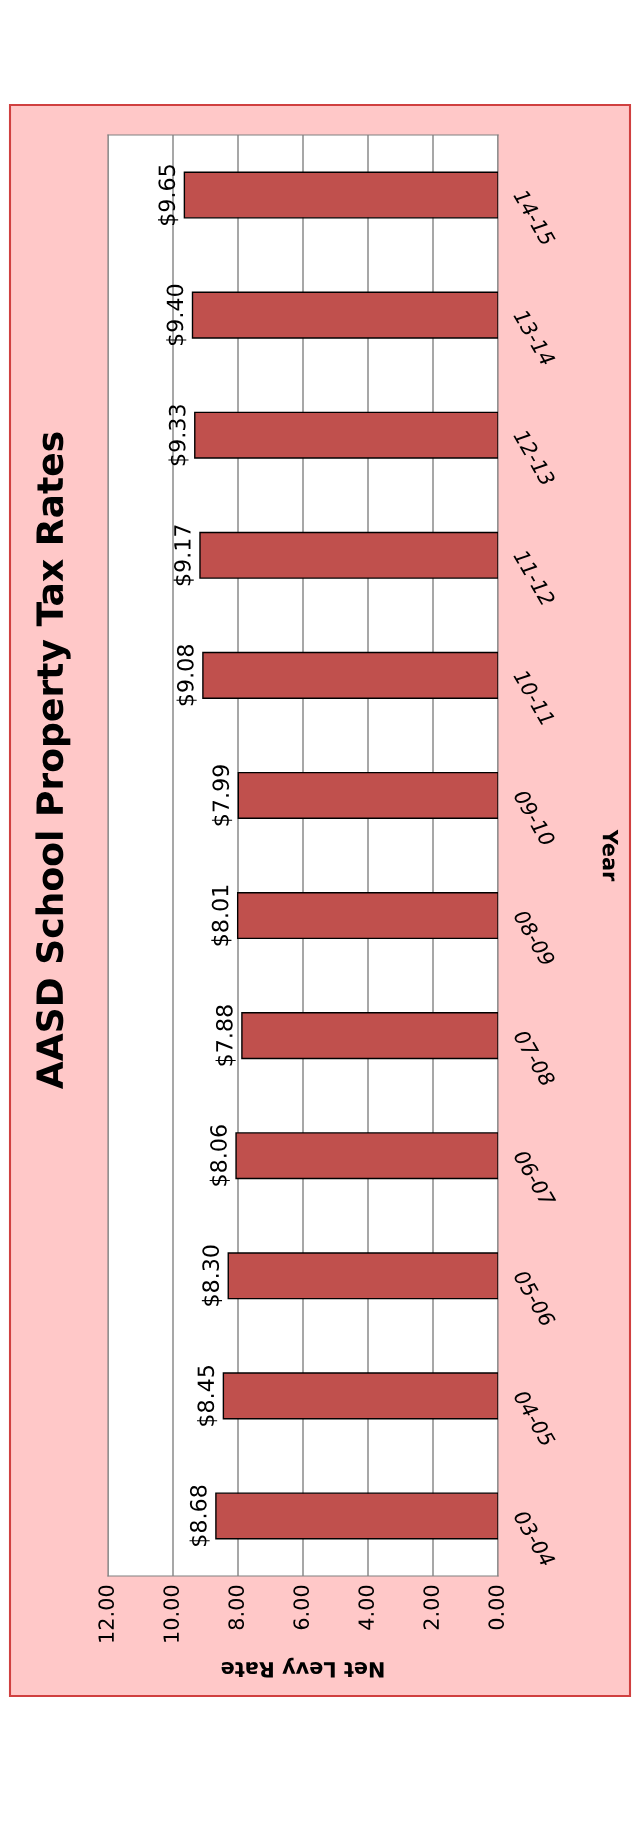 The height and width of the screenshot is (1837, 637). I want to click on data-label: $9.65, so click(168, 195).